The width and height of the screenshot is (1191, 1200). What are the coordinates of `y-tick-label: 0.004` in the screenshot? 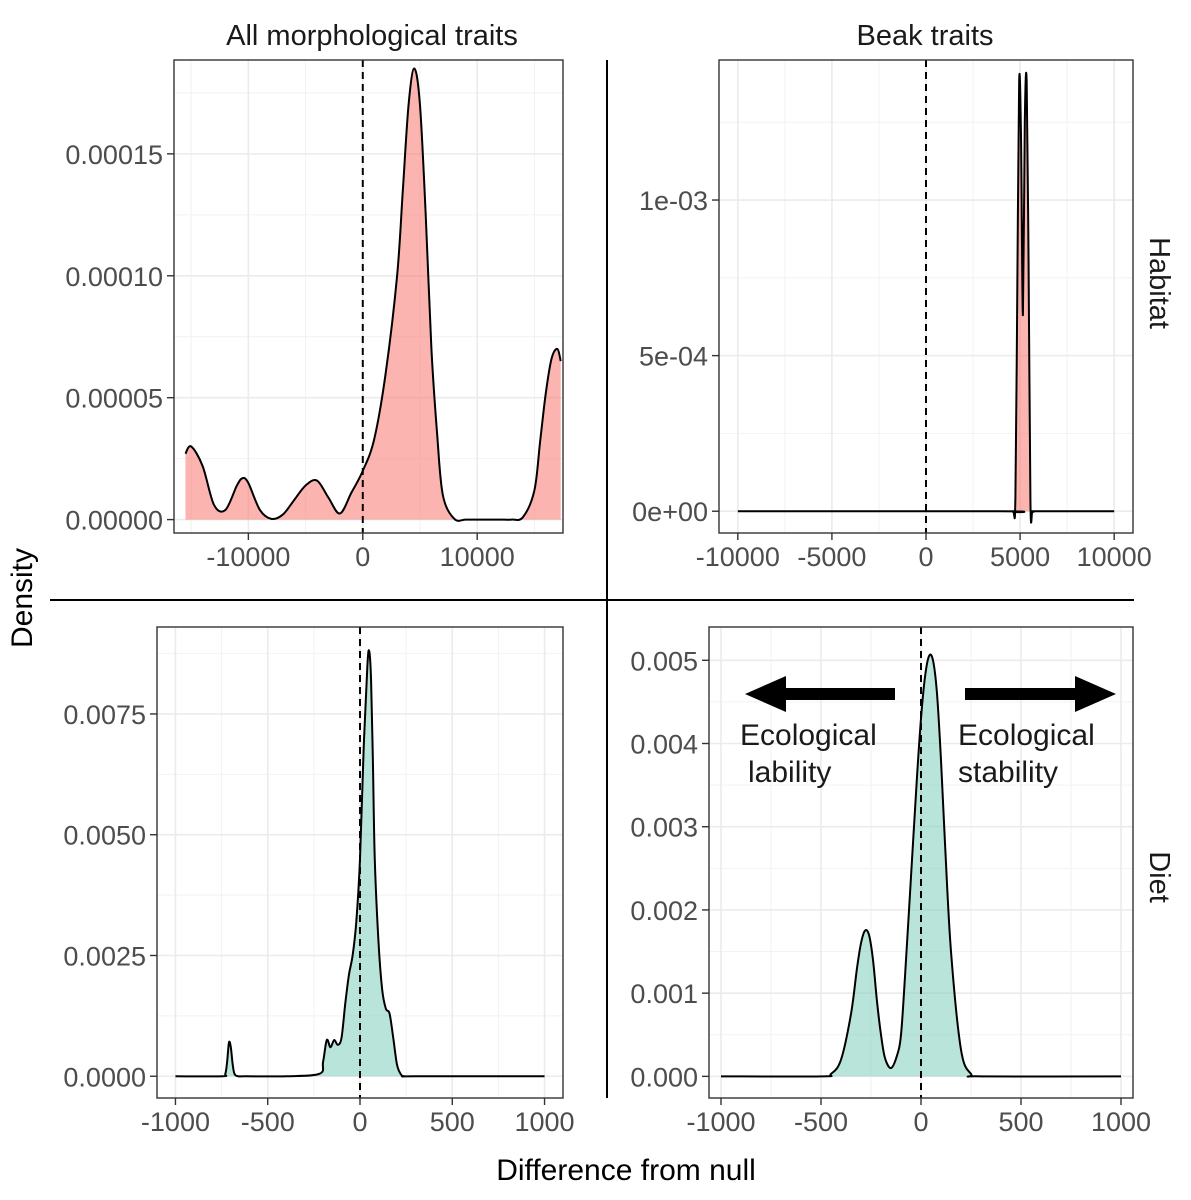 It's located at (664, 745).